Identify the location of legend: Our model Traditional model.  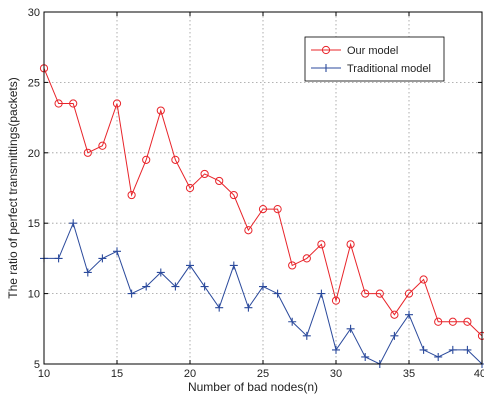
(374, 59).